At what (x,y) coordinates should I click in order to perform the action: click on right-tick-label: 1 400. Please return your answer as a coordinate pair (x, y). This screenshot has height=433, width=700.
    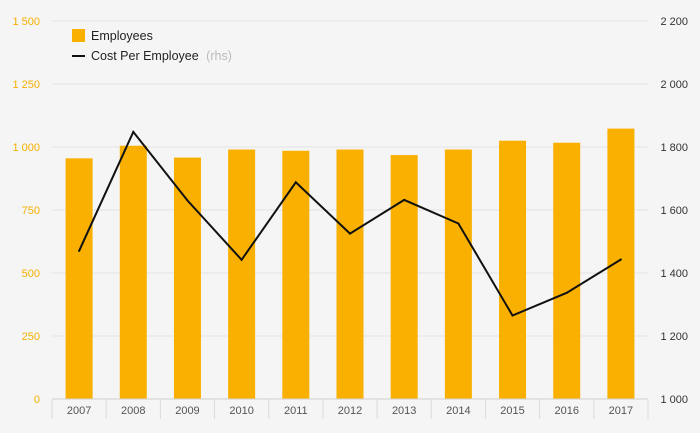
    Looking at the image, I should click on (674, 274).